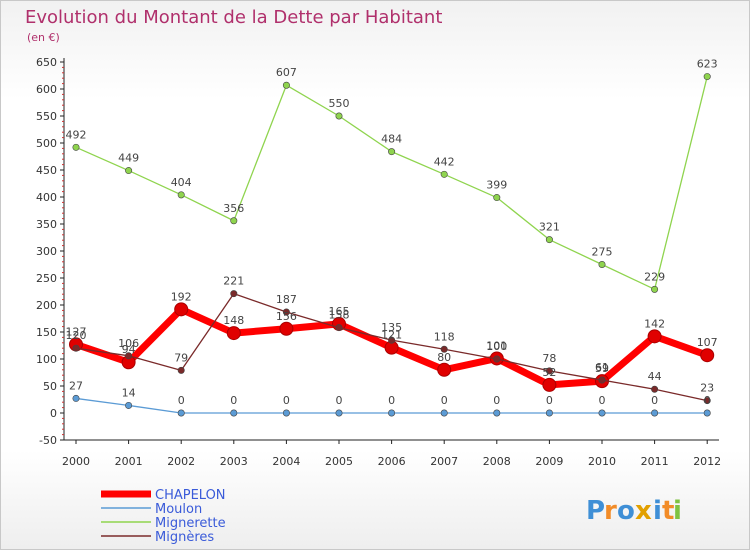 This screenshot has height=551, width=750. Describe the element at coordinates (549, 227) in the screenshot. I see `data-label: 321` at that location.